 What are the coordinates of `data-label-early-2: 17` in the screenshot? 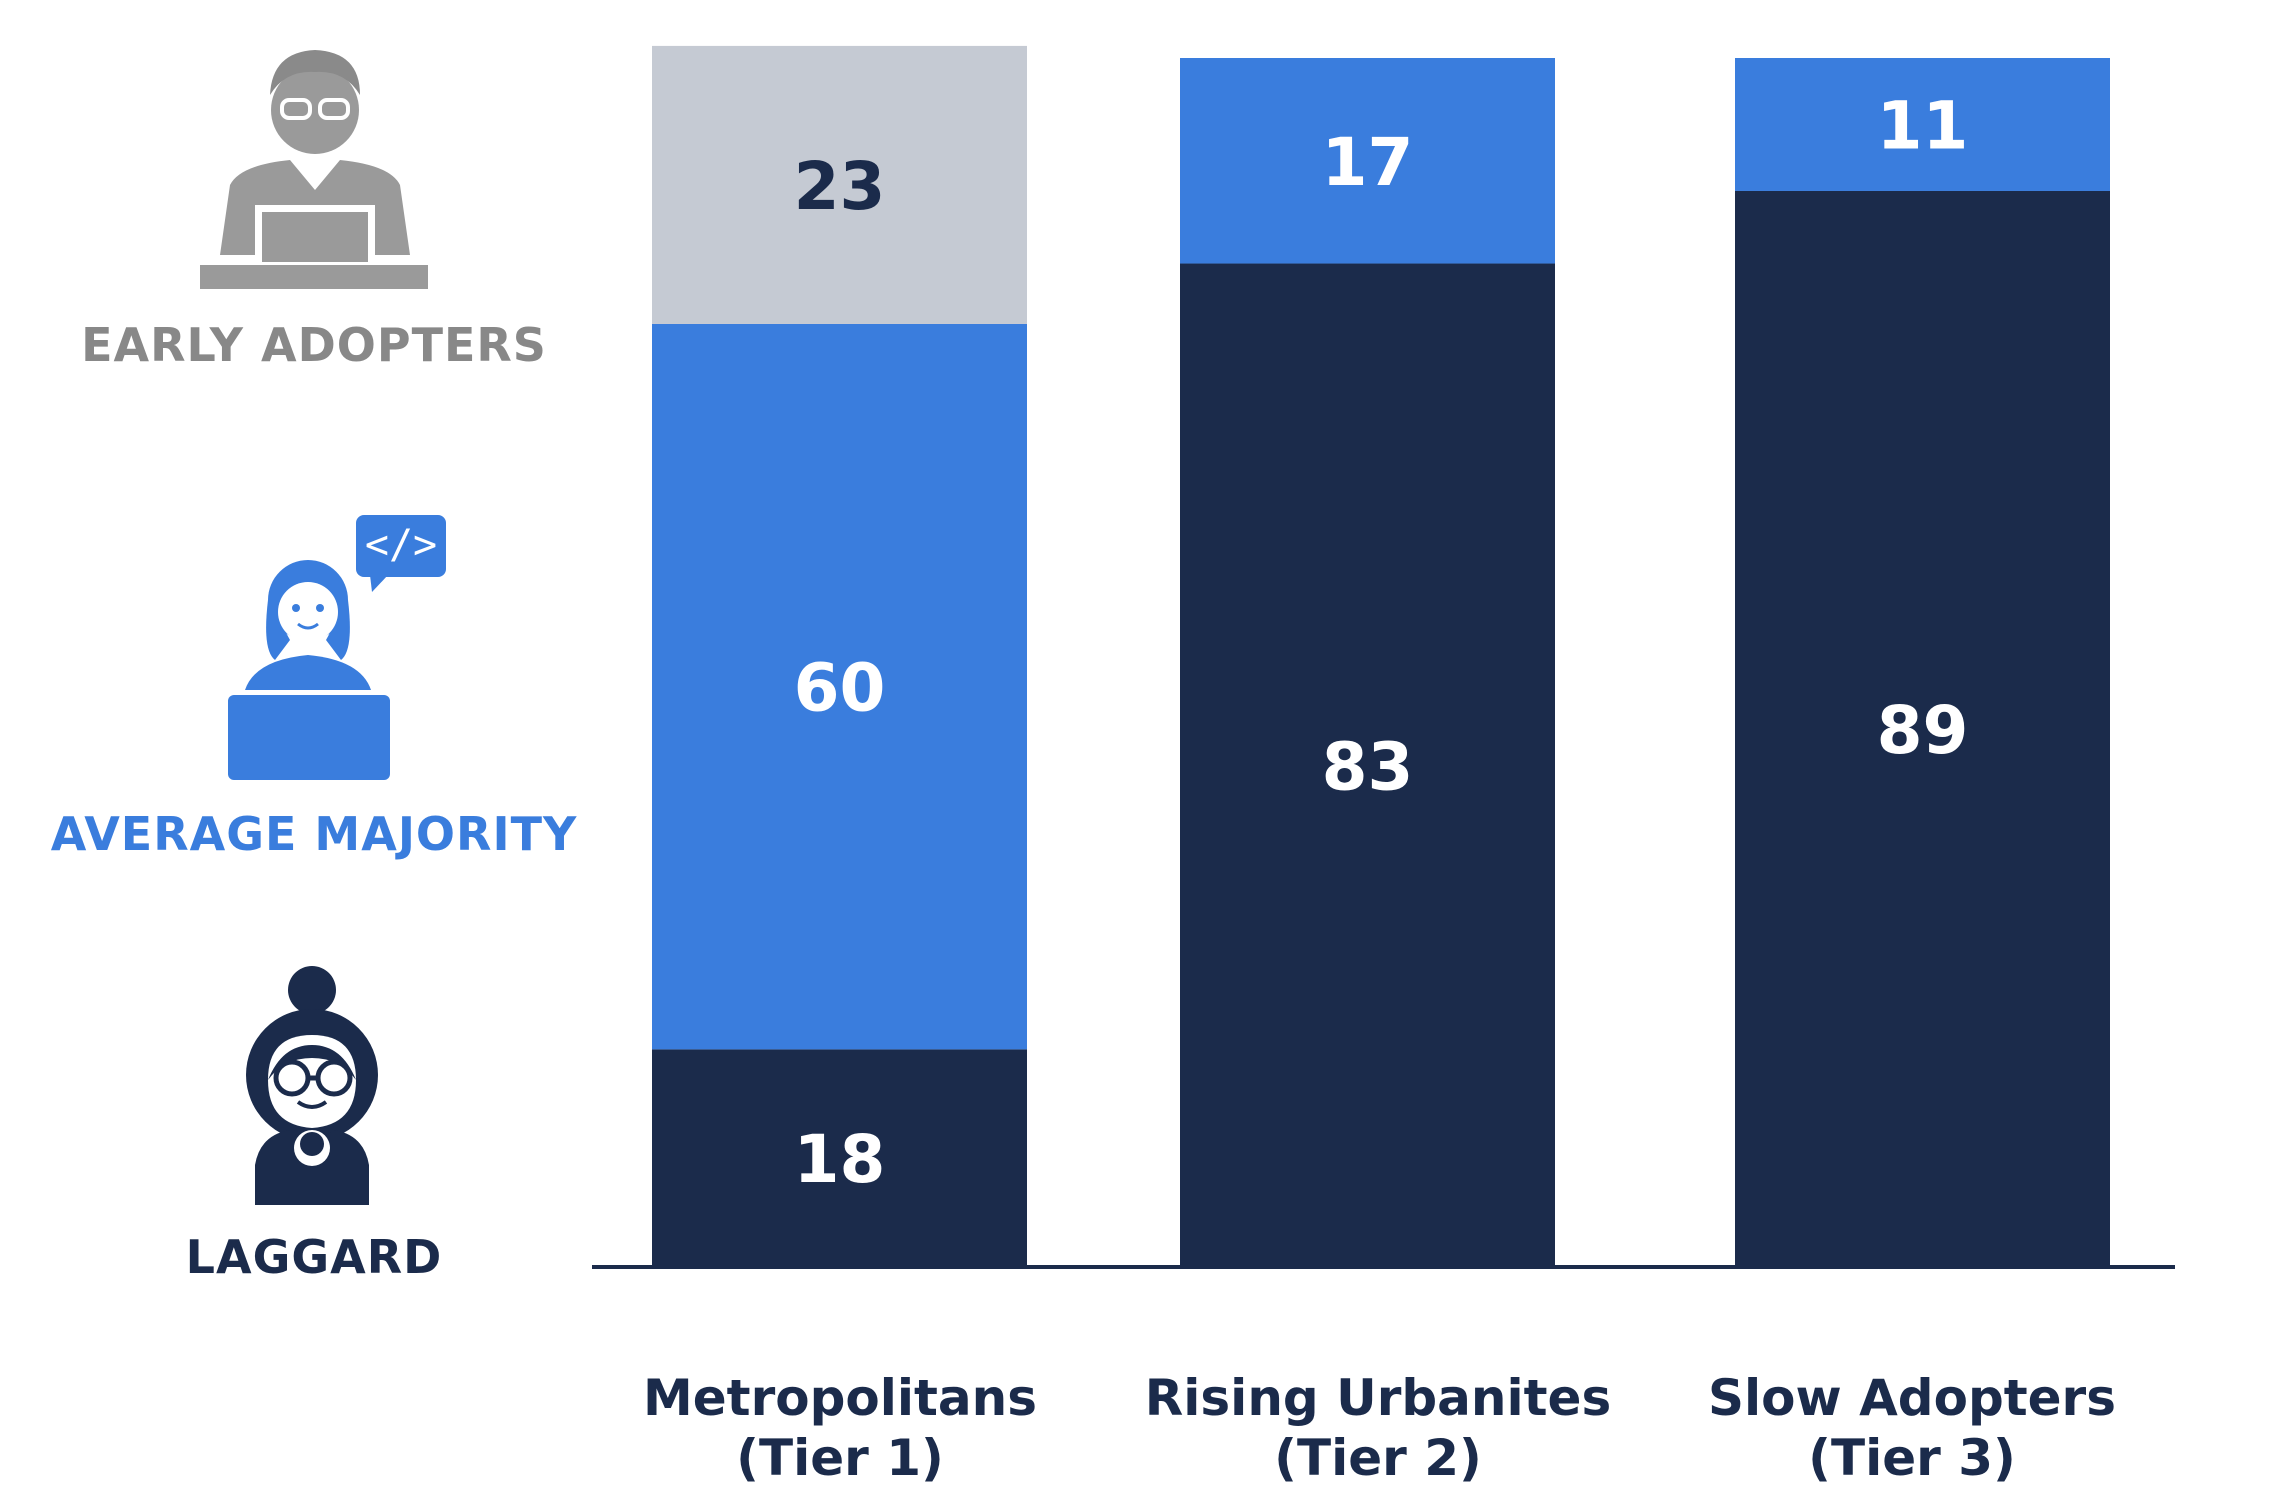 It's located at (1368, 162).